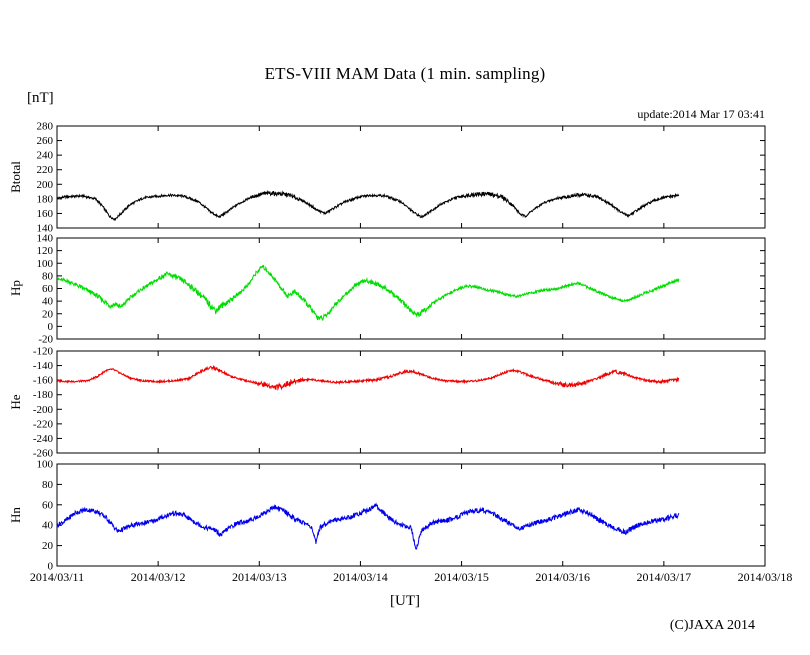  What do you see at coordinates (45, 199) in the screenshot?
I see `svg-text: 180` at bounding box center [45, 199].